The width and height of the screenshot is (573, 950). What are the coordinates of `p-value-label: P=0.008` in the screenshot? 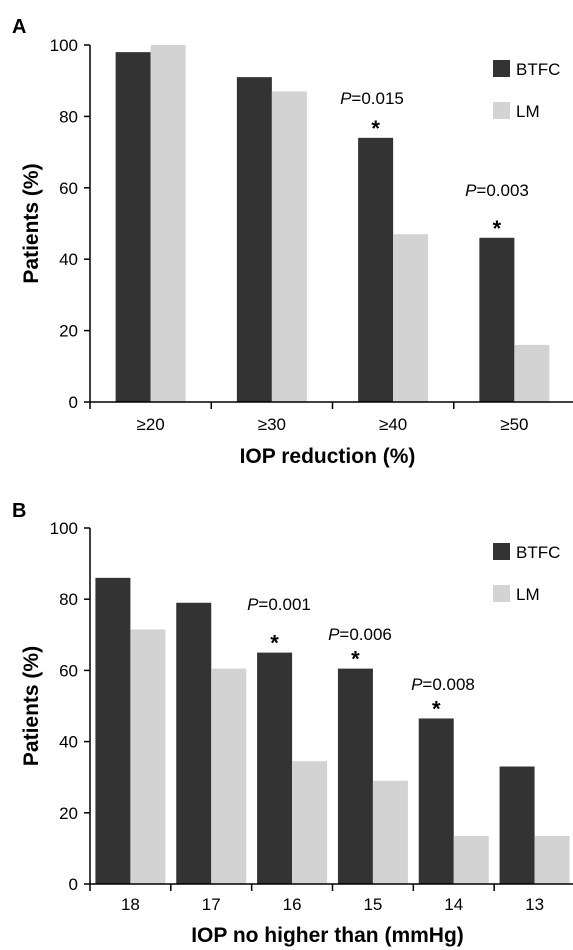 It's located at (443, 684).